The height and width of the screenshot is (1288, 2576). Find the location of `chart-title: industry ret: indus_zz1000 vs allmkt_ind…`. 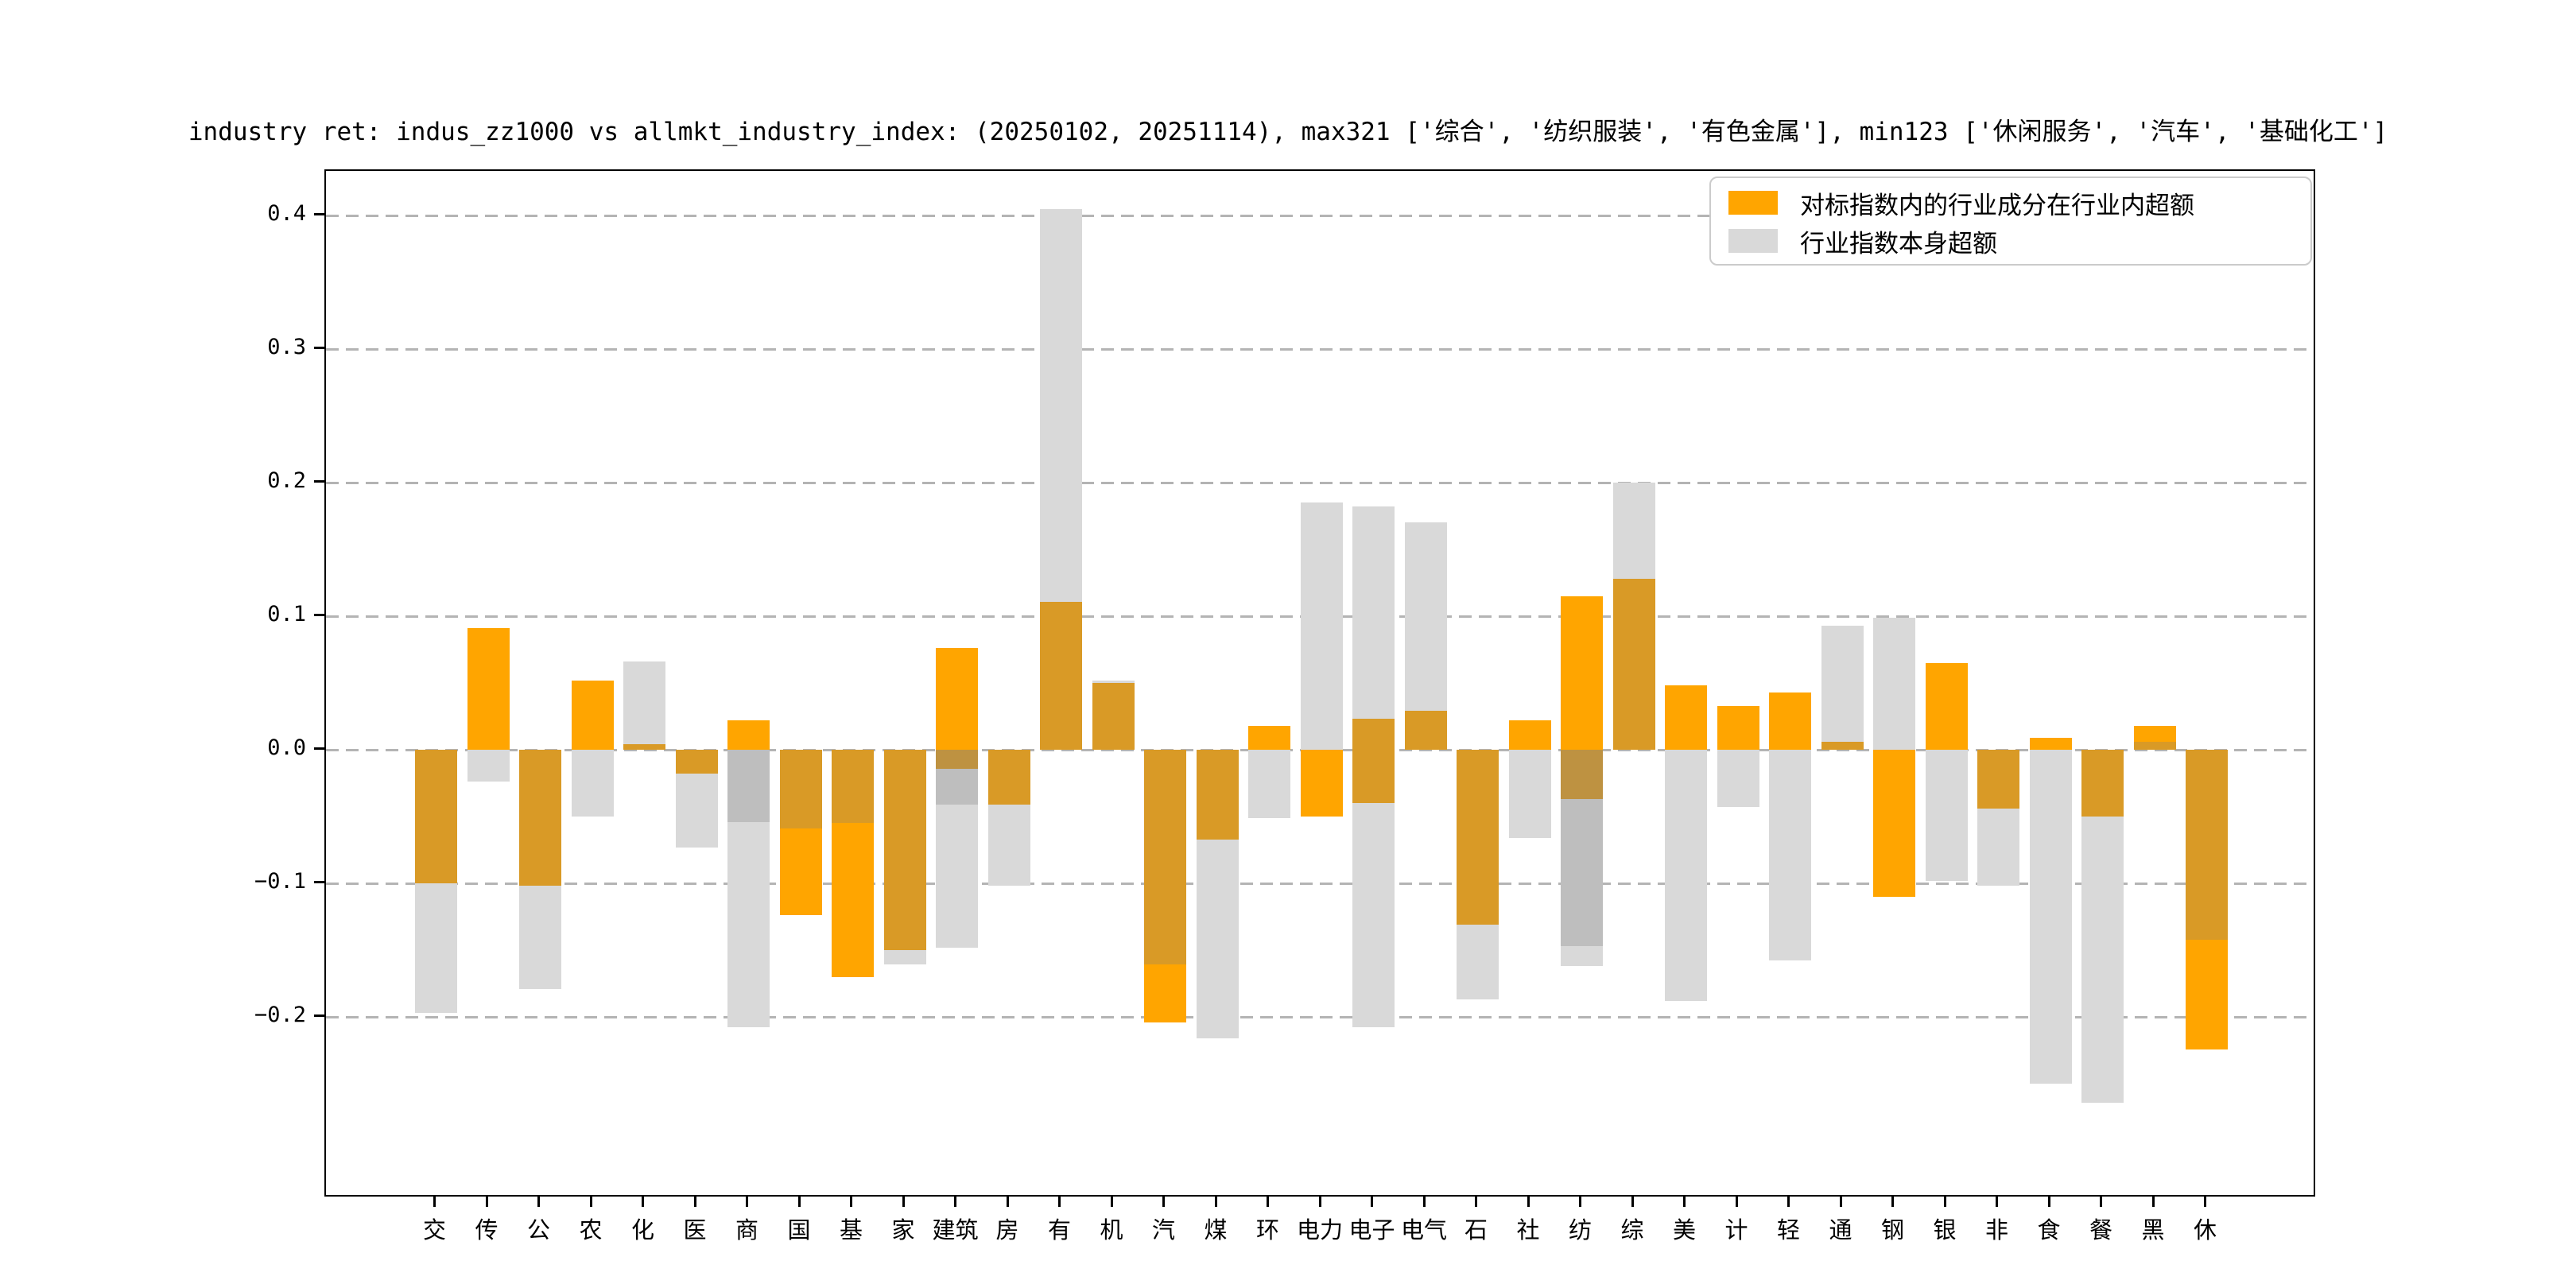

chart-title: industry ret: indus_zz1000 vs allmkt_ind… is located at coordinates (1288, 132).